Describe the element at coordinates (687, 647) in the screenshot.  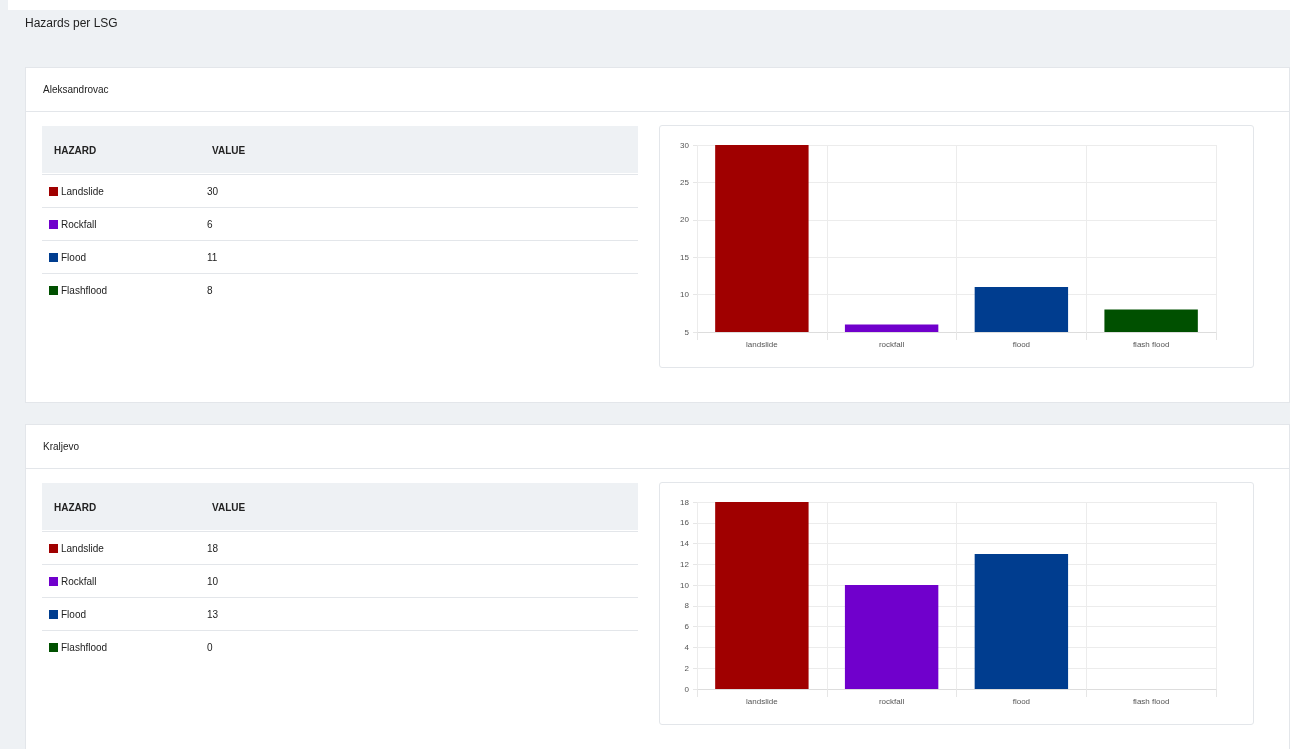
I see `y-tick-label: 4` at that location.